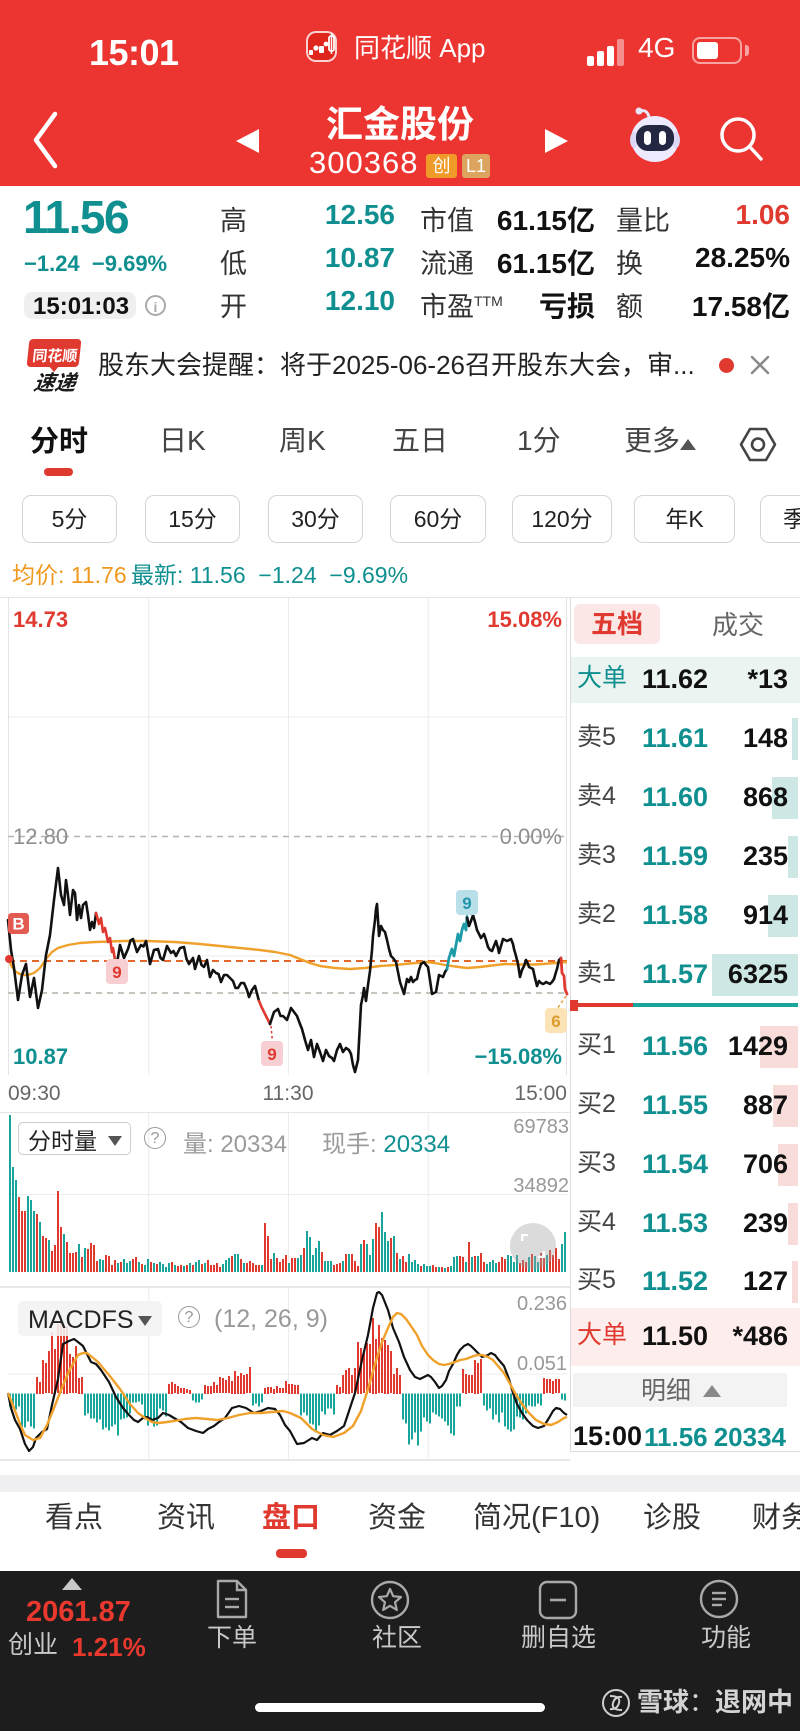 The width and height of the screenshot is (800, 1731). Describe the element at coordinates (40, 836) in the screenshot. I see `svg-text: 12.80` at that location.